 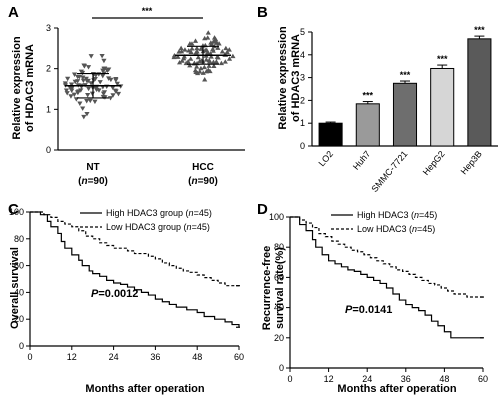 What do you see at coordinates (404, 109) in the screenshot?
I see `bars-b: LO2 *** Huh7 *** SMMC-7721 *** HepG2 *** Hep3B` at bounding box center [404, 109].